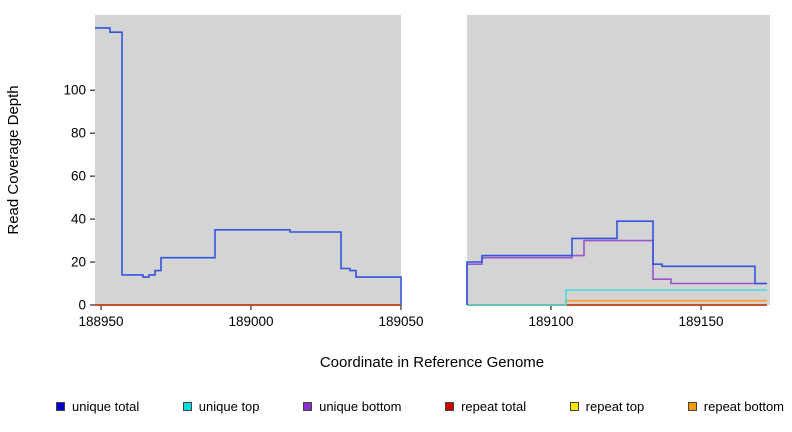 The width and height of the screenshot is (792, 432). What do you see at coordinates (615, 406) in the screenshot?
I see `legend-label: repeat top` at bounding box center [615, 406].